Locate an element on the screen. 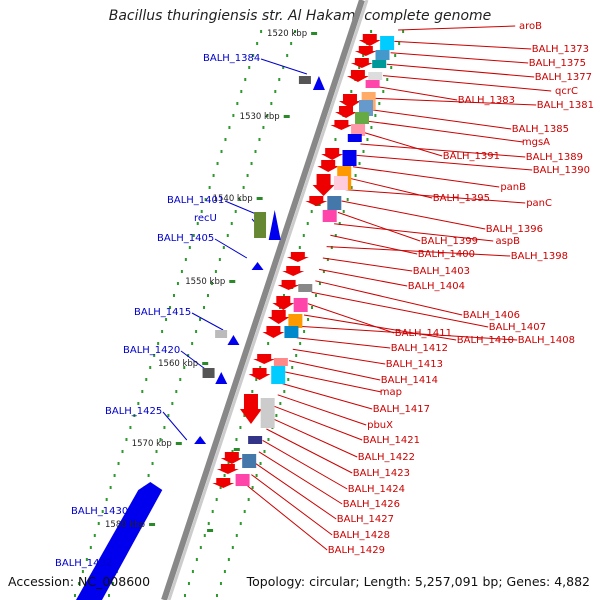 The height and width of the screenshot is (600, 600). scale-tick-inner is located at coordinates (210, 530).